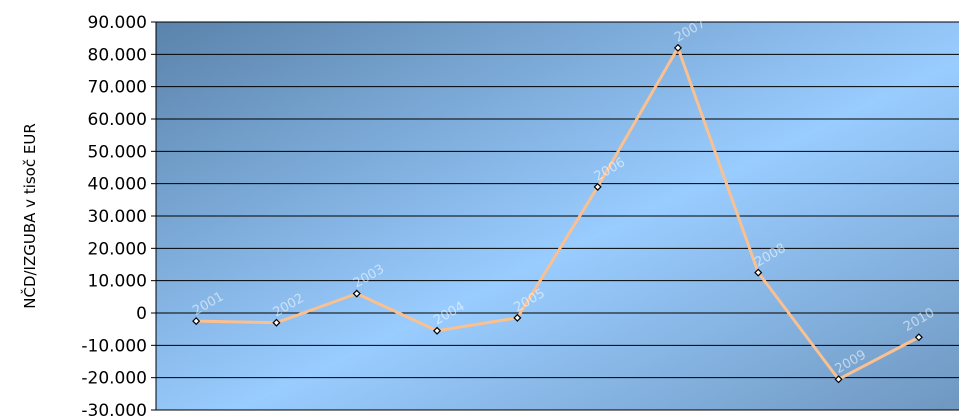 The image size is (959, 418). What do you see at coordinates (117, 55) in the screenshot?
I see `y-tick-label: 80.000` at bounding box center [117, 55].